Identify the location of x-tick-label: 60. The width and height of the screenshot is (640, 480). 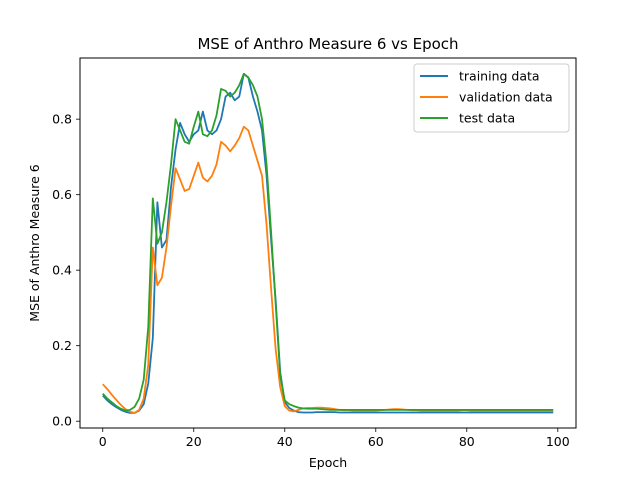
(376, 441).